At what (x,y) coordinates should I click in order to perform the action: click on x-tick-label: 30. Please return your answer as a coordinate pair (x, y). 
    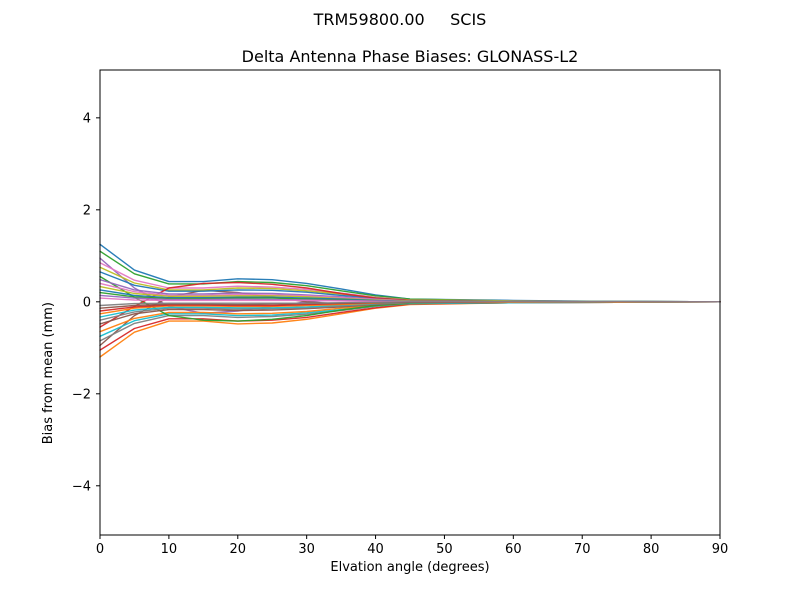
    Looking at the image, I should click on (306, 549).